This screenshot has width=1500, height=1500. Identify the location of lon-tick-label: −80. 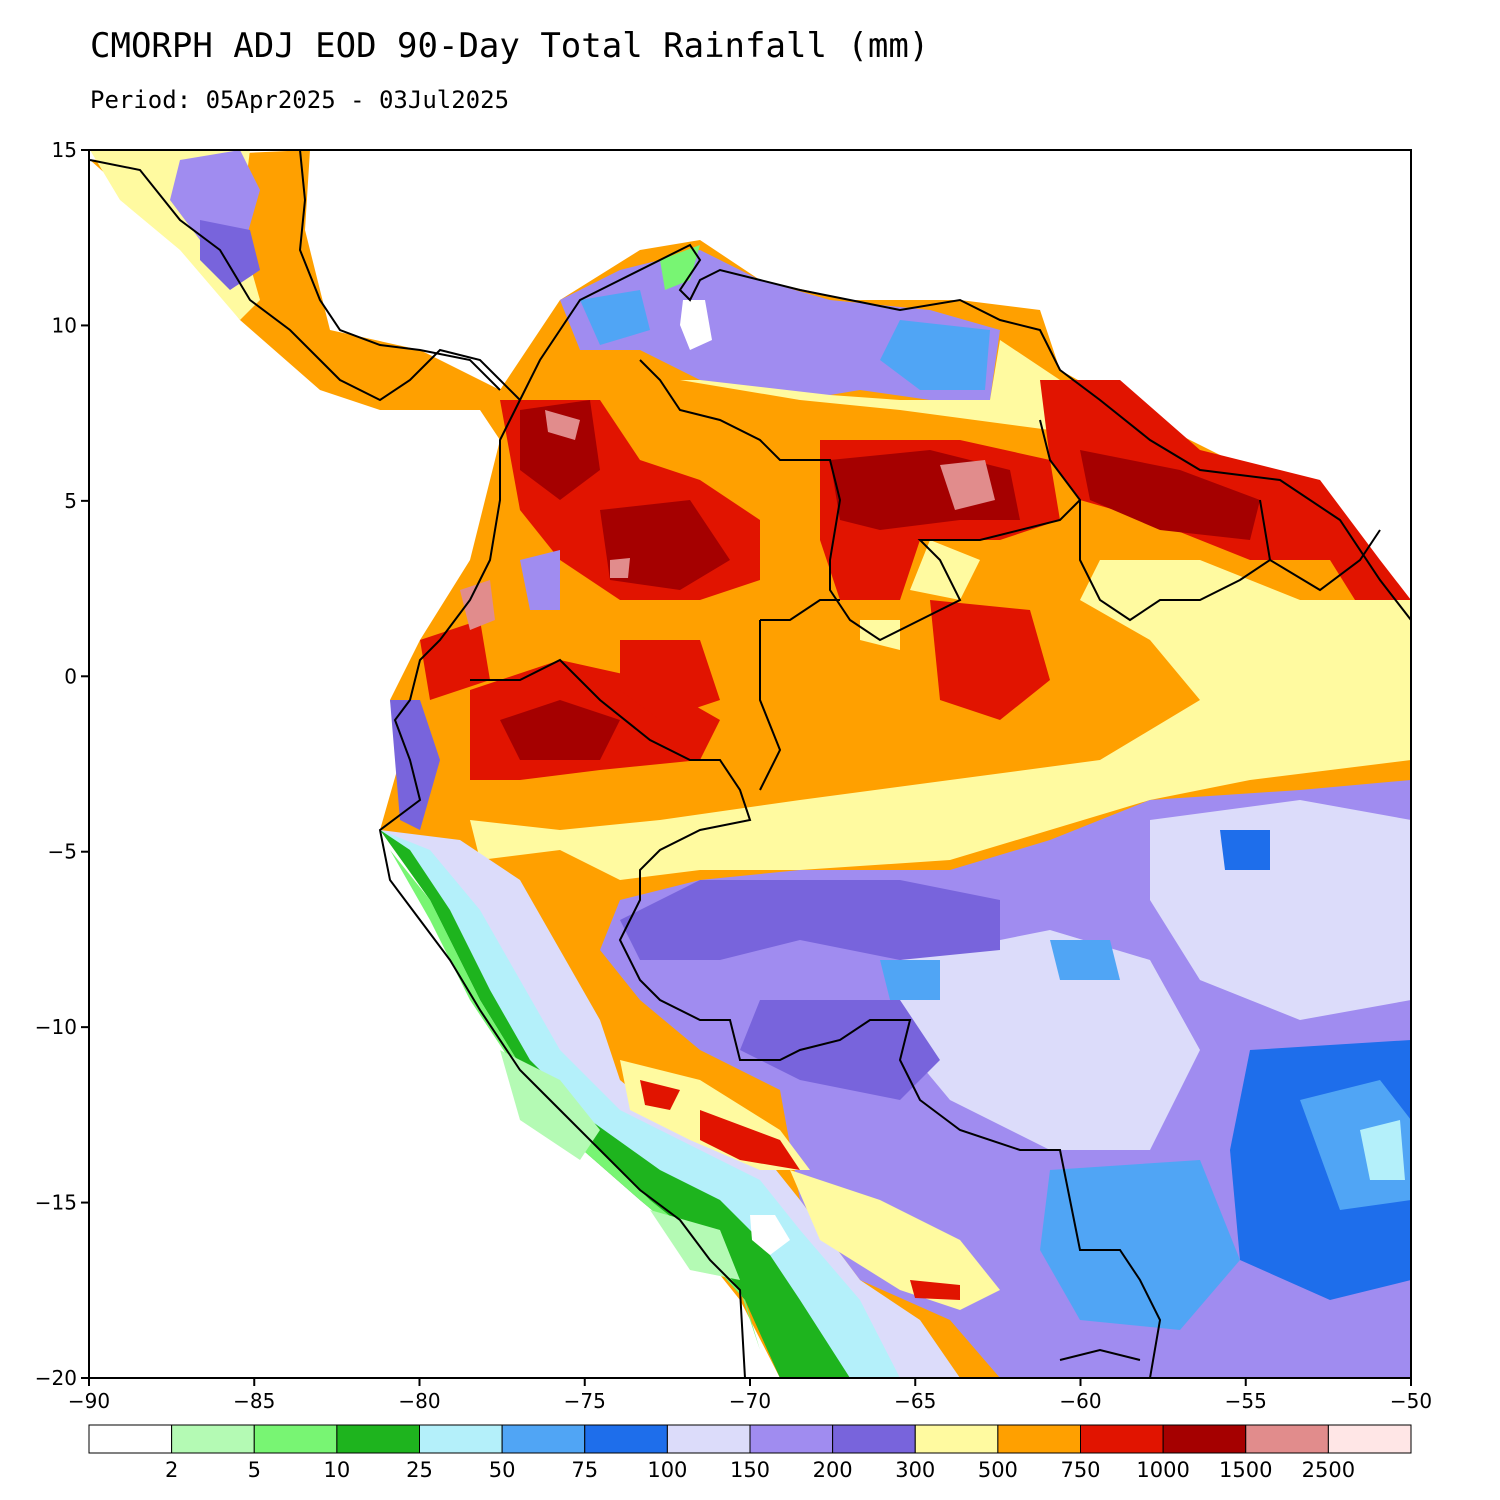
(419, 1401).